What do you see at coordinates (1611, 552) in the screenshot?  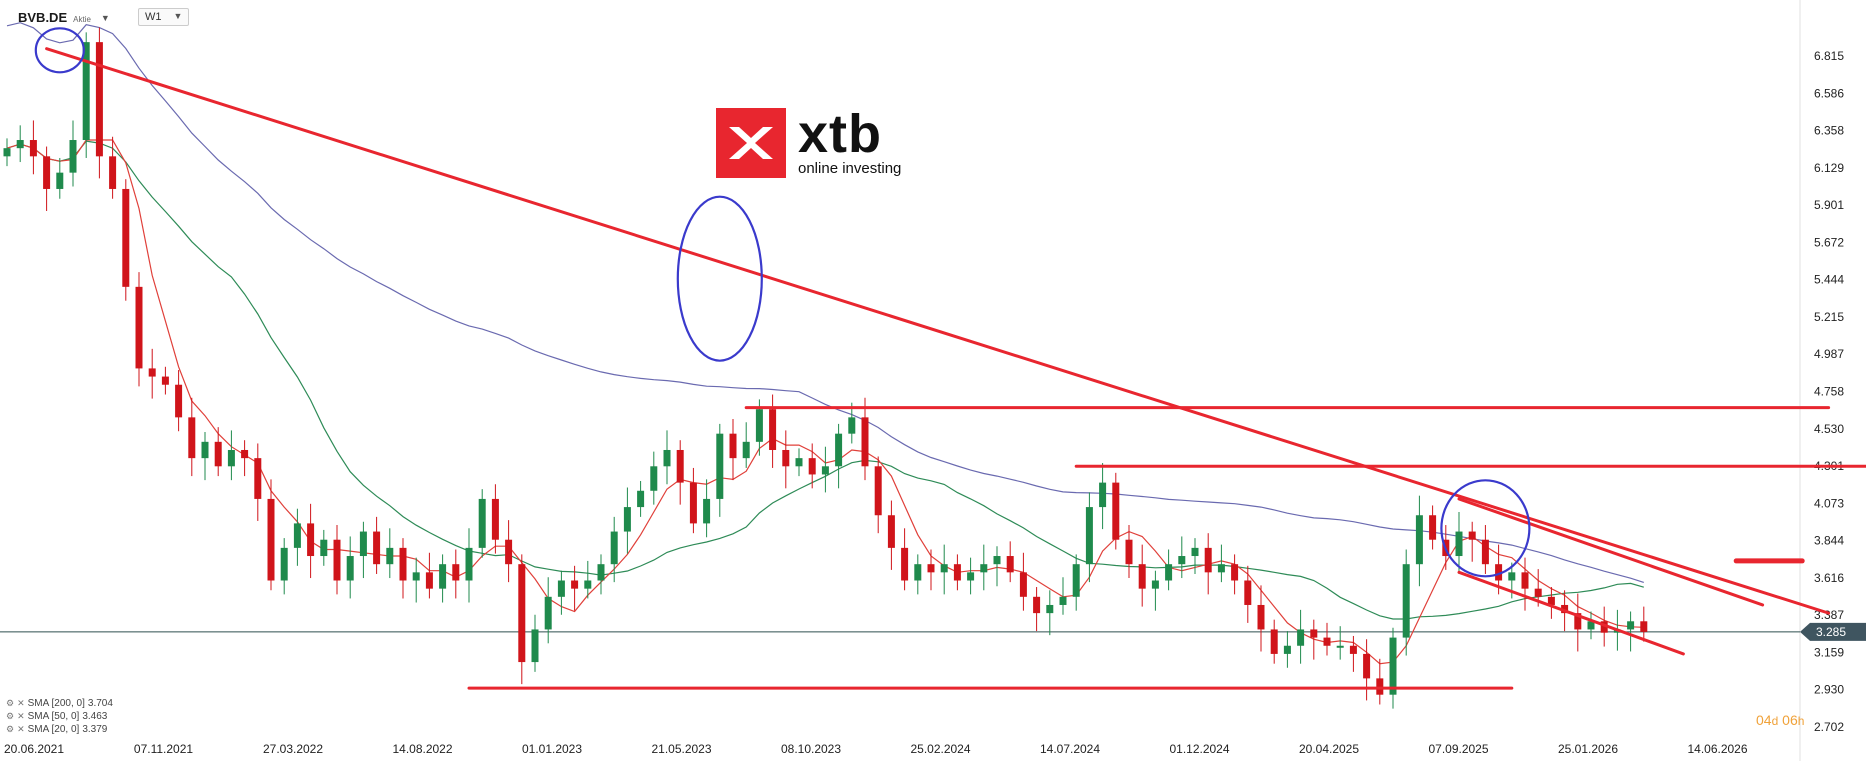 I see `channel-upper-line` at bounding box center [1611, 552].